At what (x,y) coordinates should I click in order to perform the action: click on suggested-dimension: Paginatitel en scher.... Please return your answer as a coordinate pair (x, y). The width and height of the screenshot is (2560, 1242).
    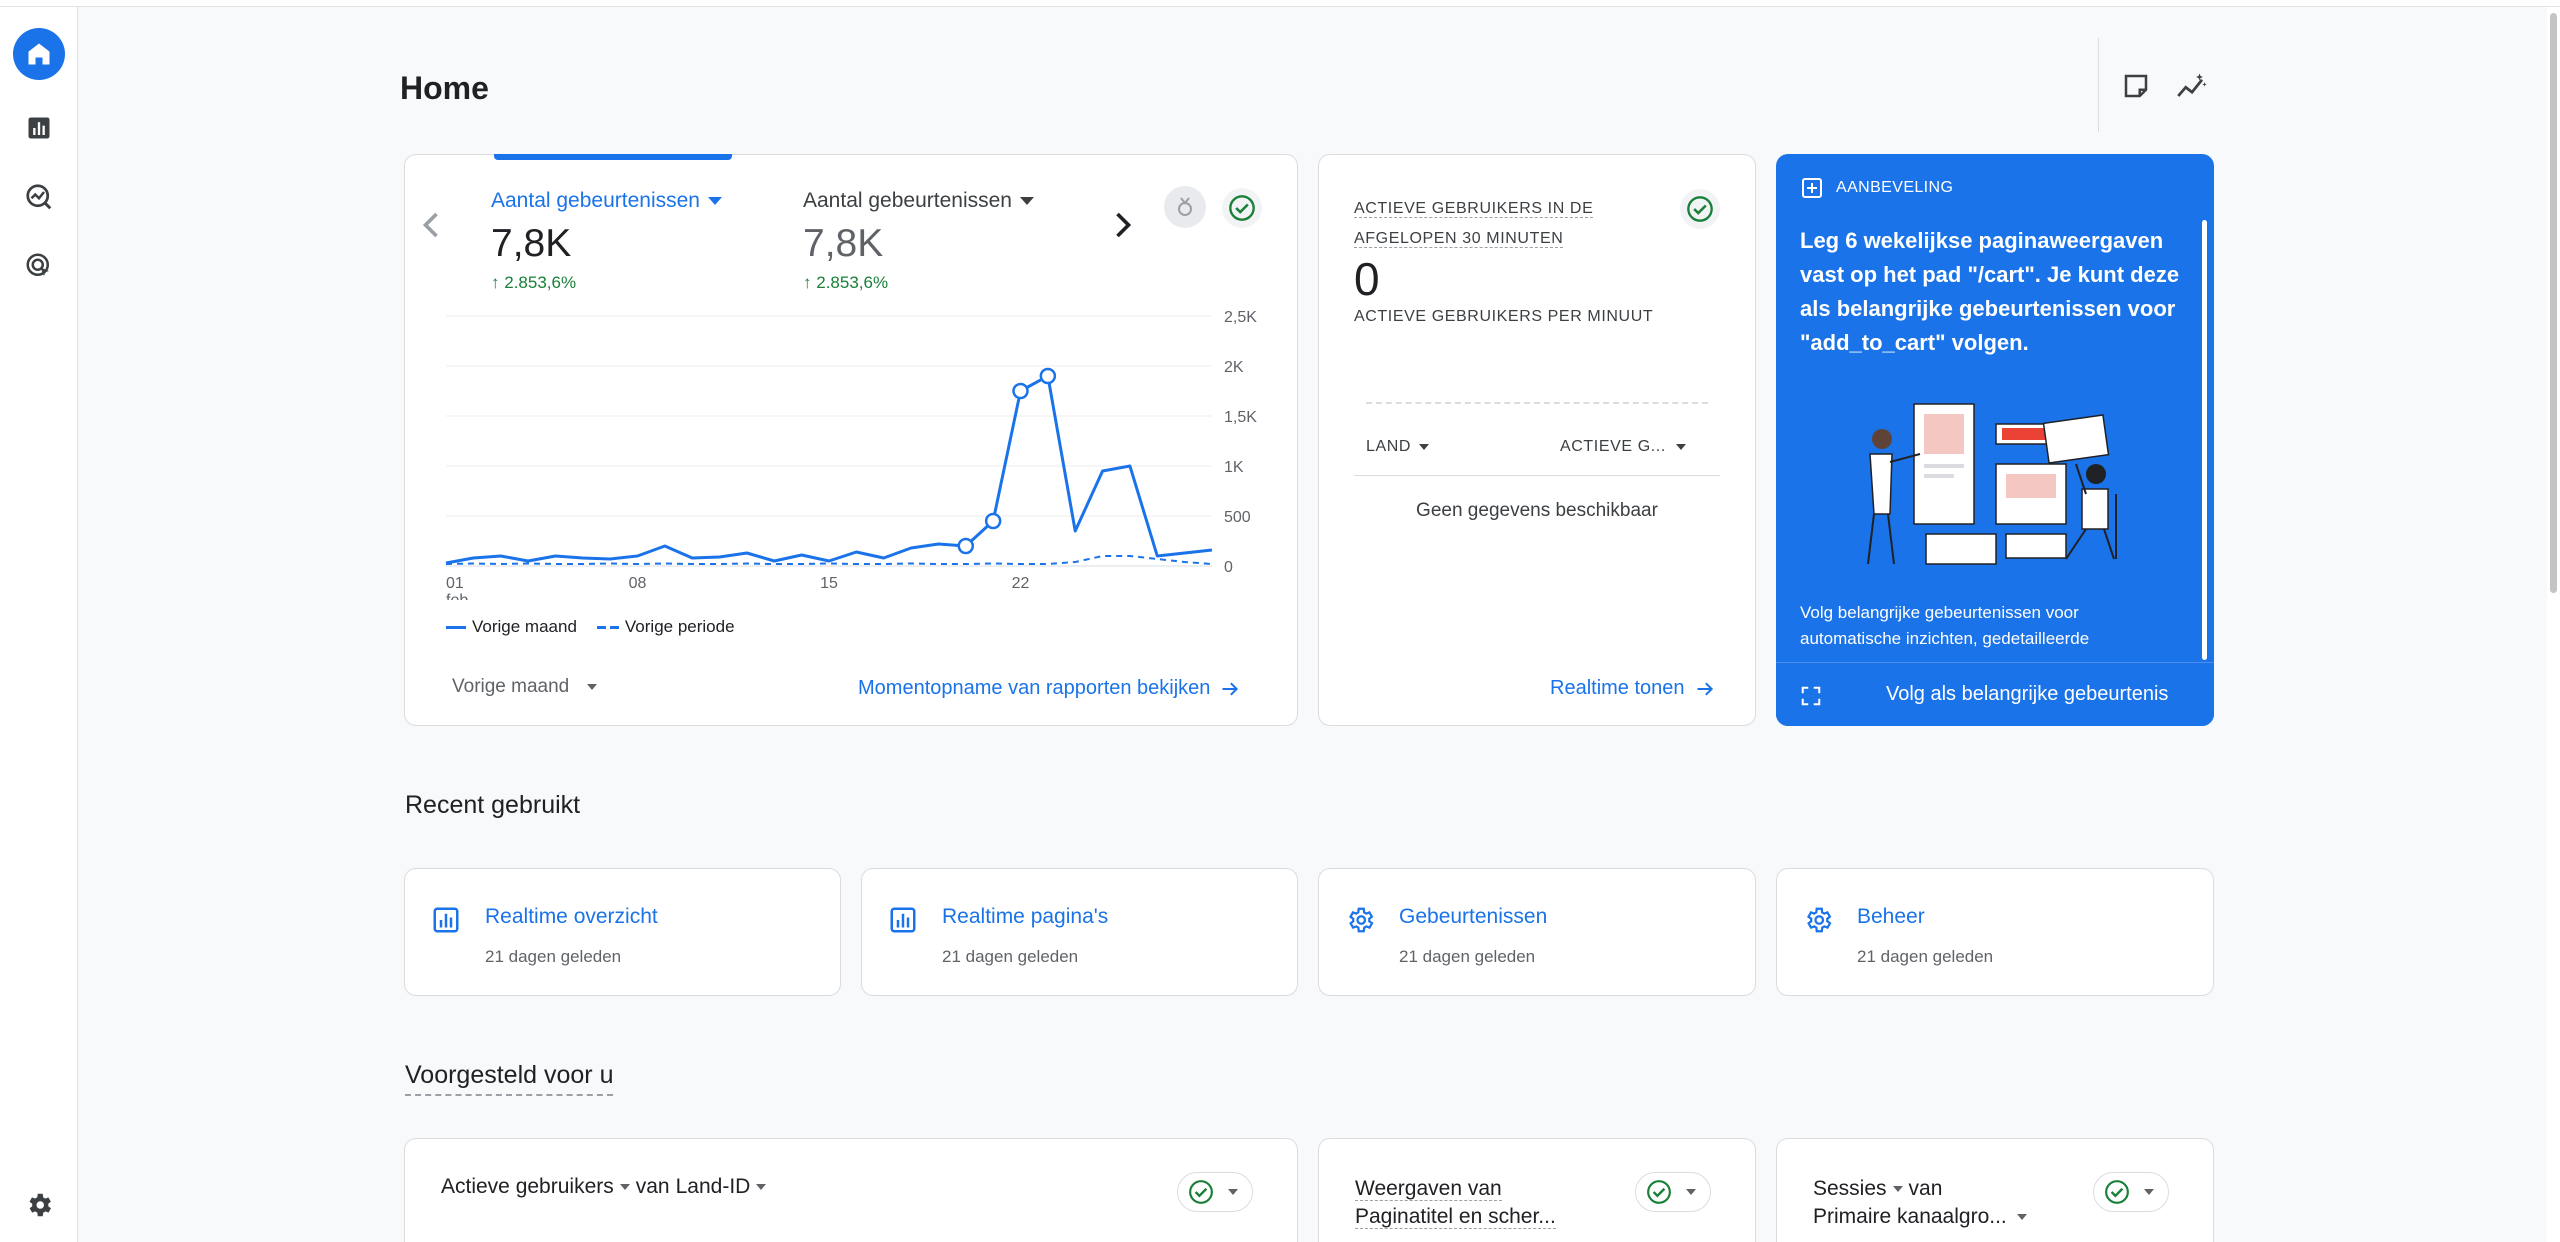
    Looking at the image, I should click on (1455, 1217).